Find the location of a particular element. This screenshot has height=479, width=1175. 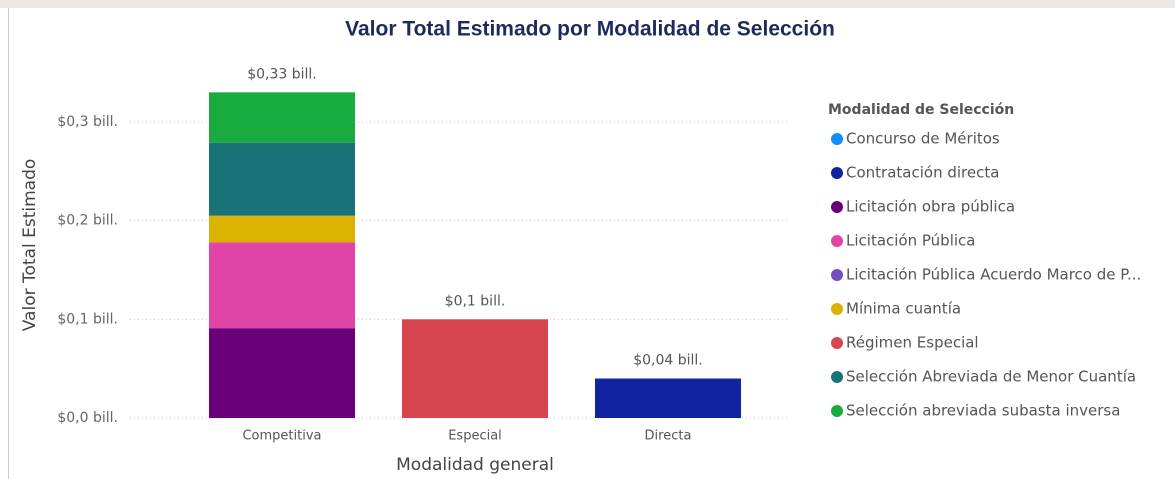

y-axis-label: Valor Total Estimado is located at coordinates (30, 245).